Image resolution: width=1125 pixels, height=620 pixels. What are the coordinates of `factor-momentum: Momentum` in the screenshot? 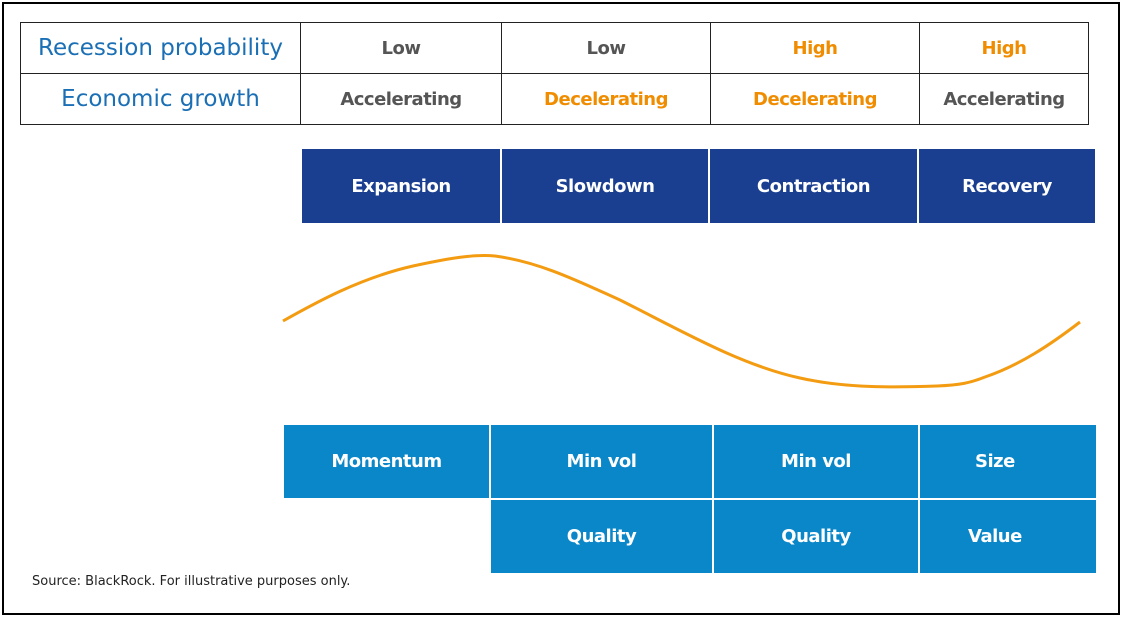 It's located at (386, 461).